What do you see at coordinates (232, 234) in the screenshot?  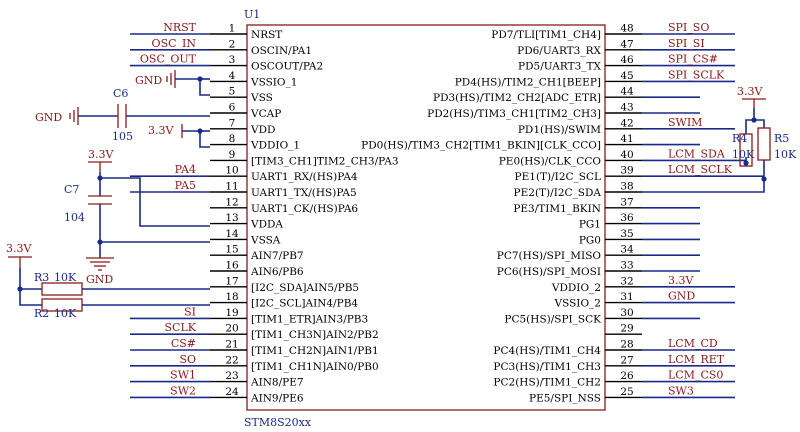 I see `left-pin-number: 14` at bounding box center [232, 234].